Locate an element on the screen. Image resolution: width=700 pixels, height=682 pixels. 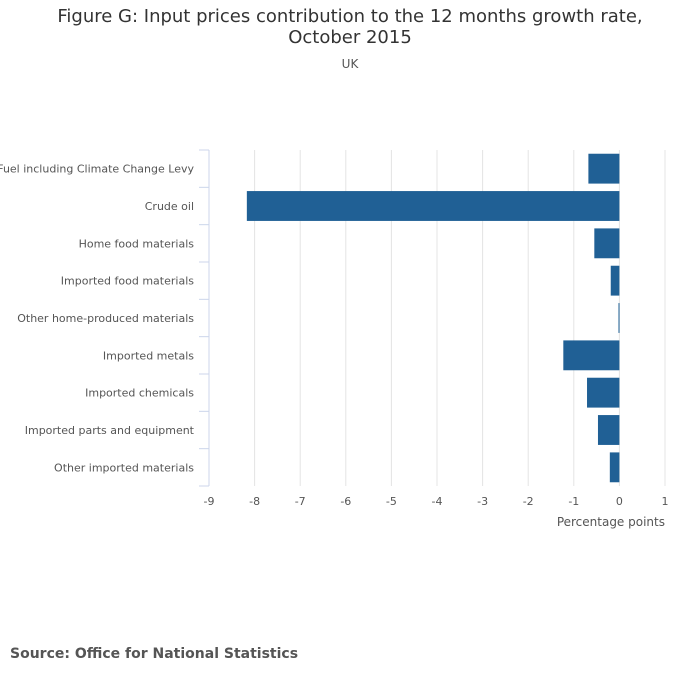
category-label: Other imported materials is located at coordinates (124, 467).